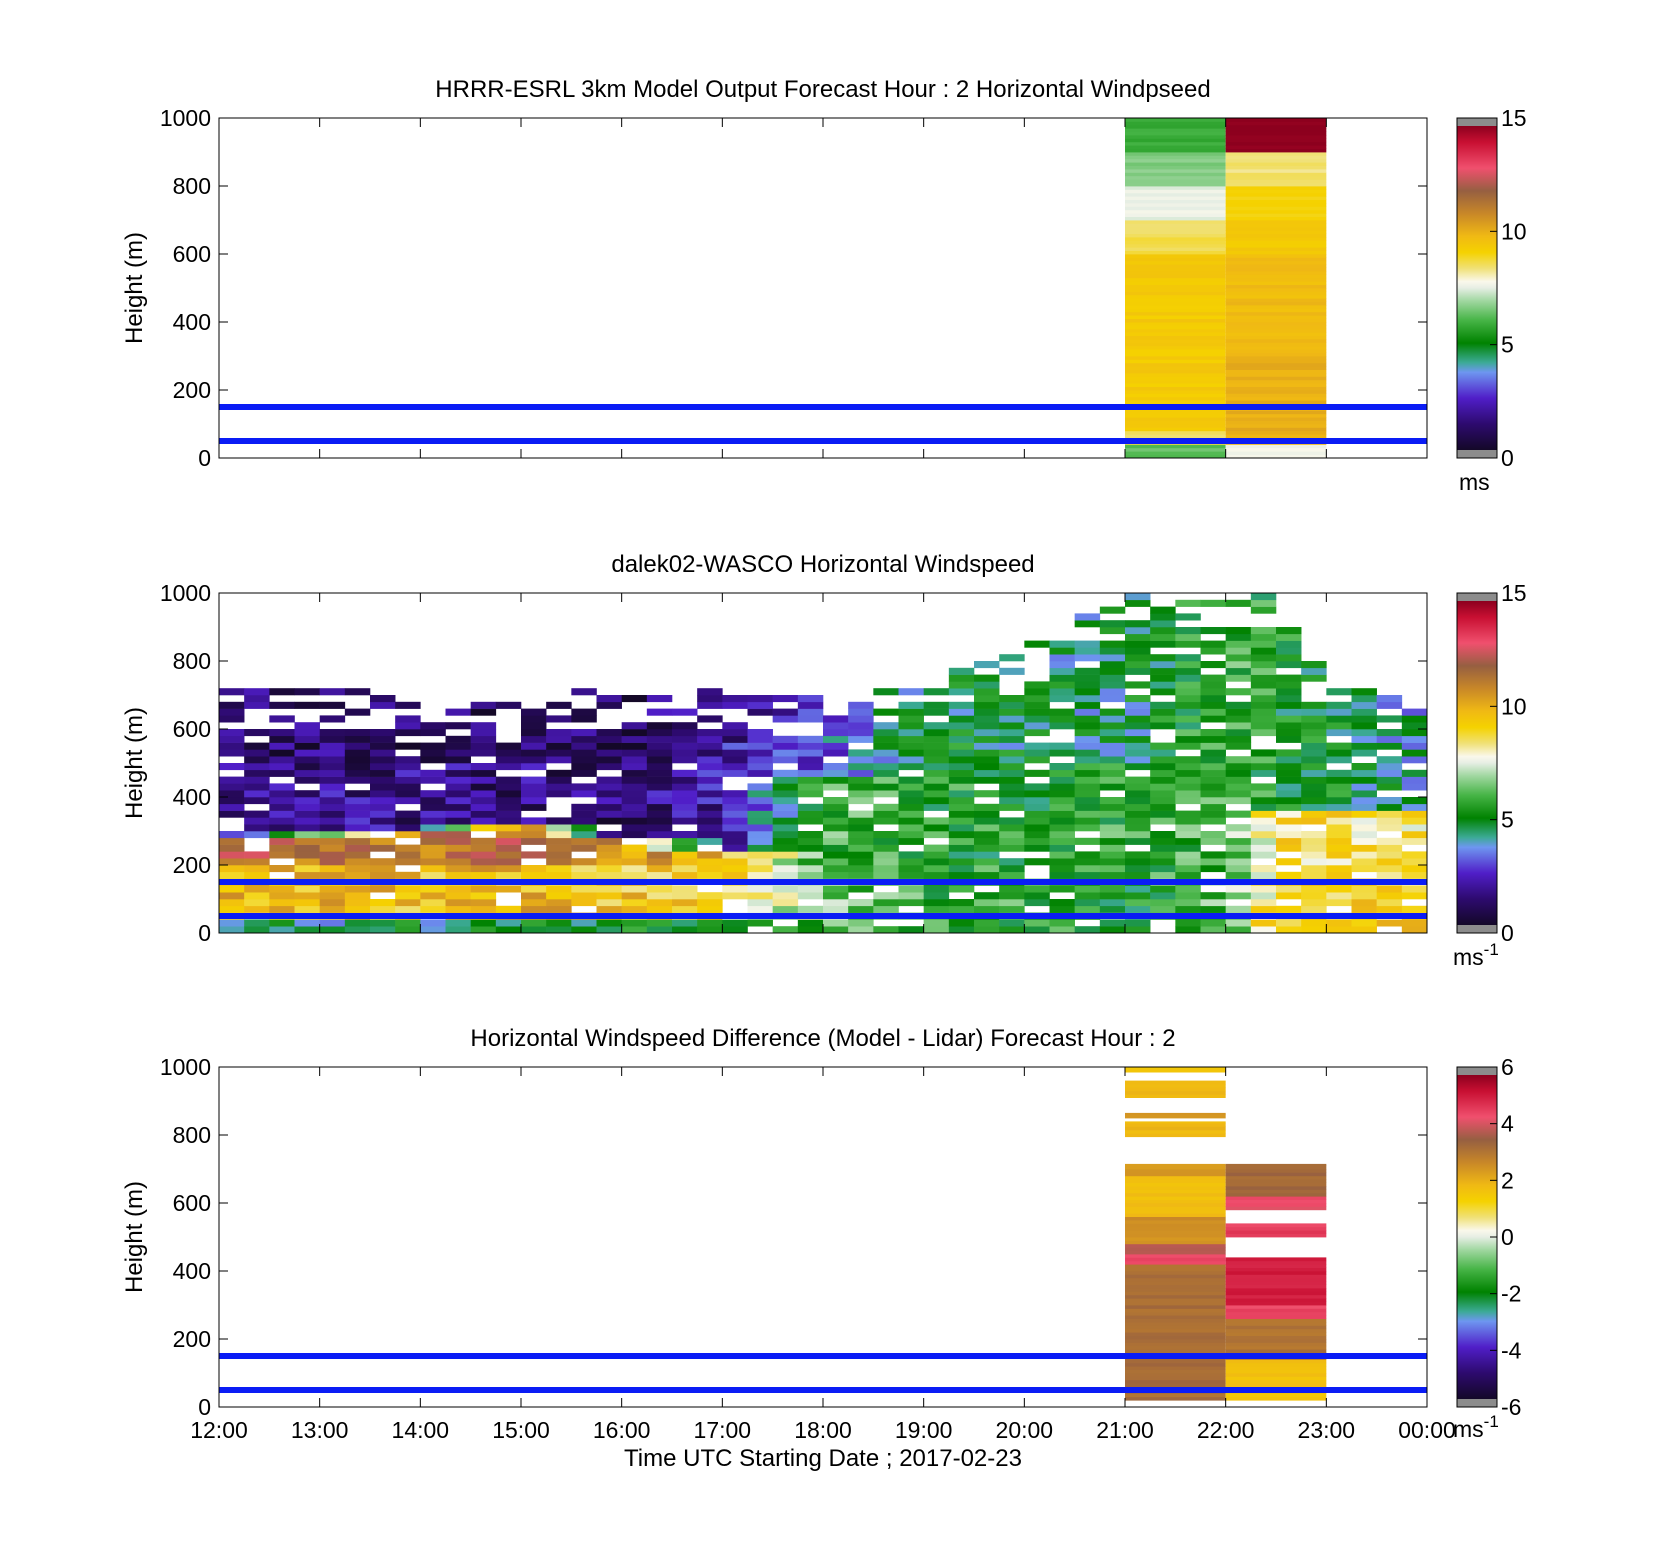 This screenshot has width=1680, height=1561. Describe the element at coordinates (1514, 706) in the screenshot. I see `colorbar-tick-label: 10` at that location.